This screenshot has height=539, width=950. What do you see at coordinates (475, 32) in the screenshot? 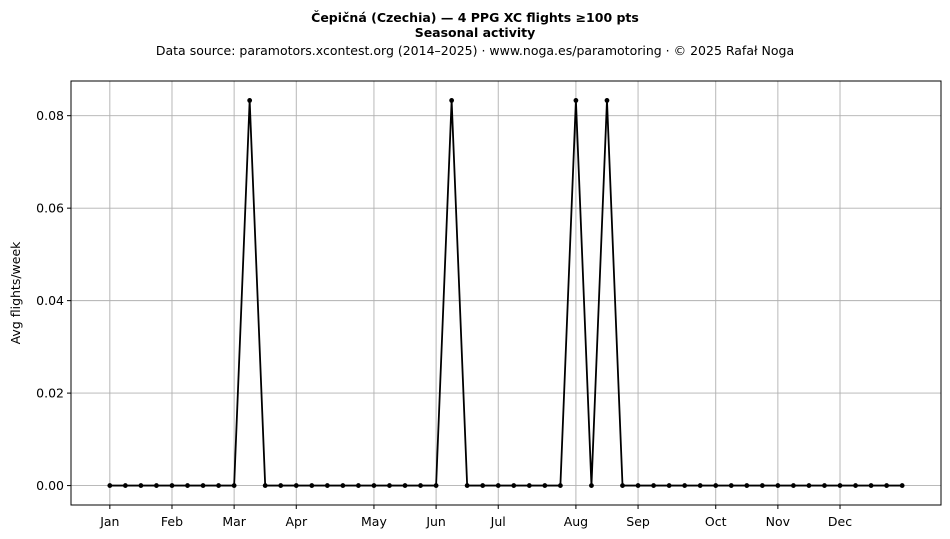
I see `chart-subtitle: Seasonal activity` at bounding box center [475, 32].